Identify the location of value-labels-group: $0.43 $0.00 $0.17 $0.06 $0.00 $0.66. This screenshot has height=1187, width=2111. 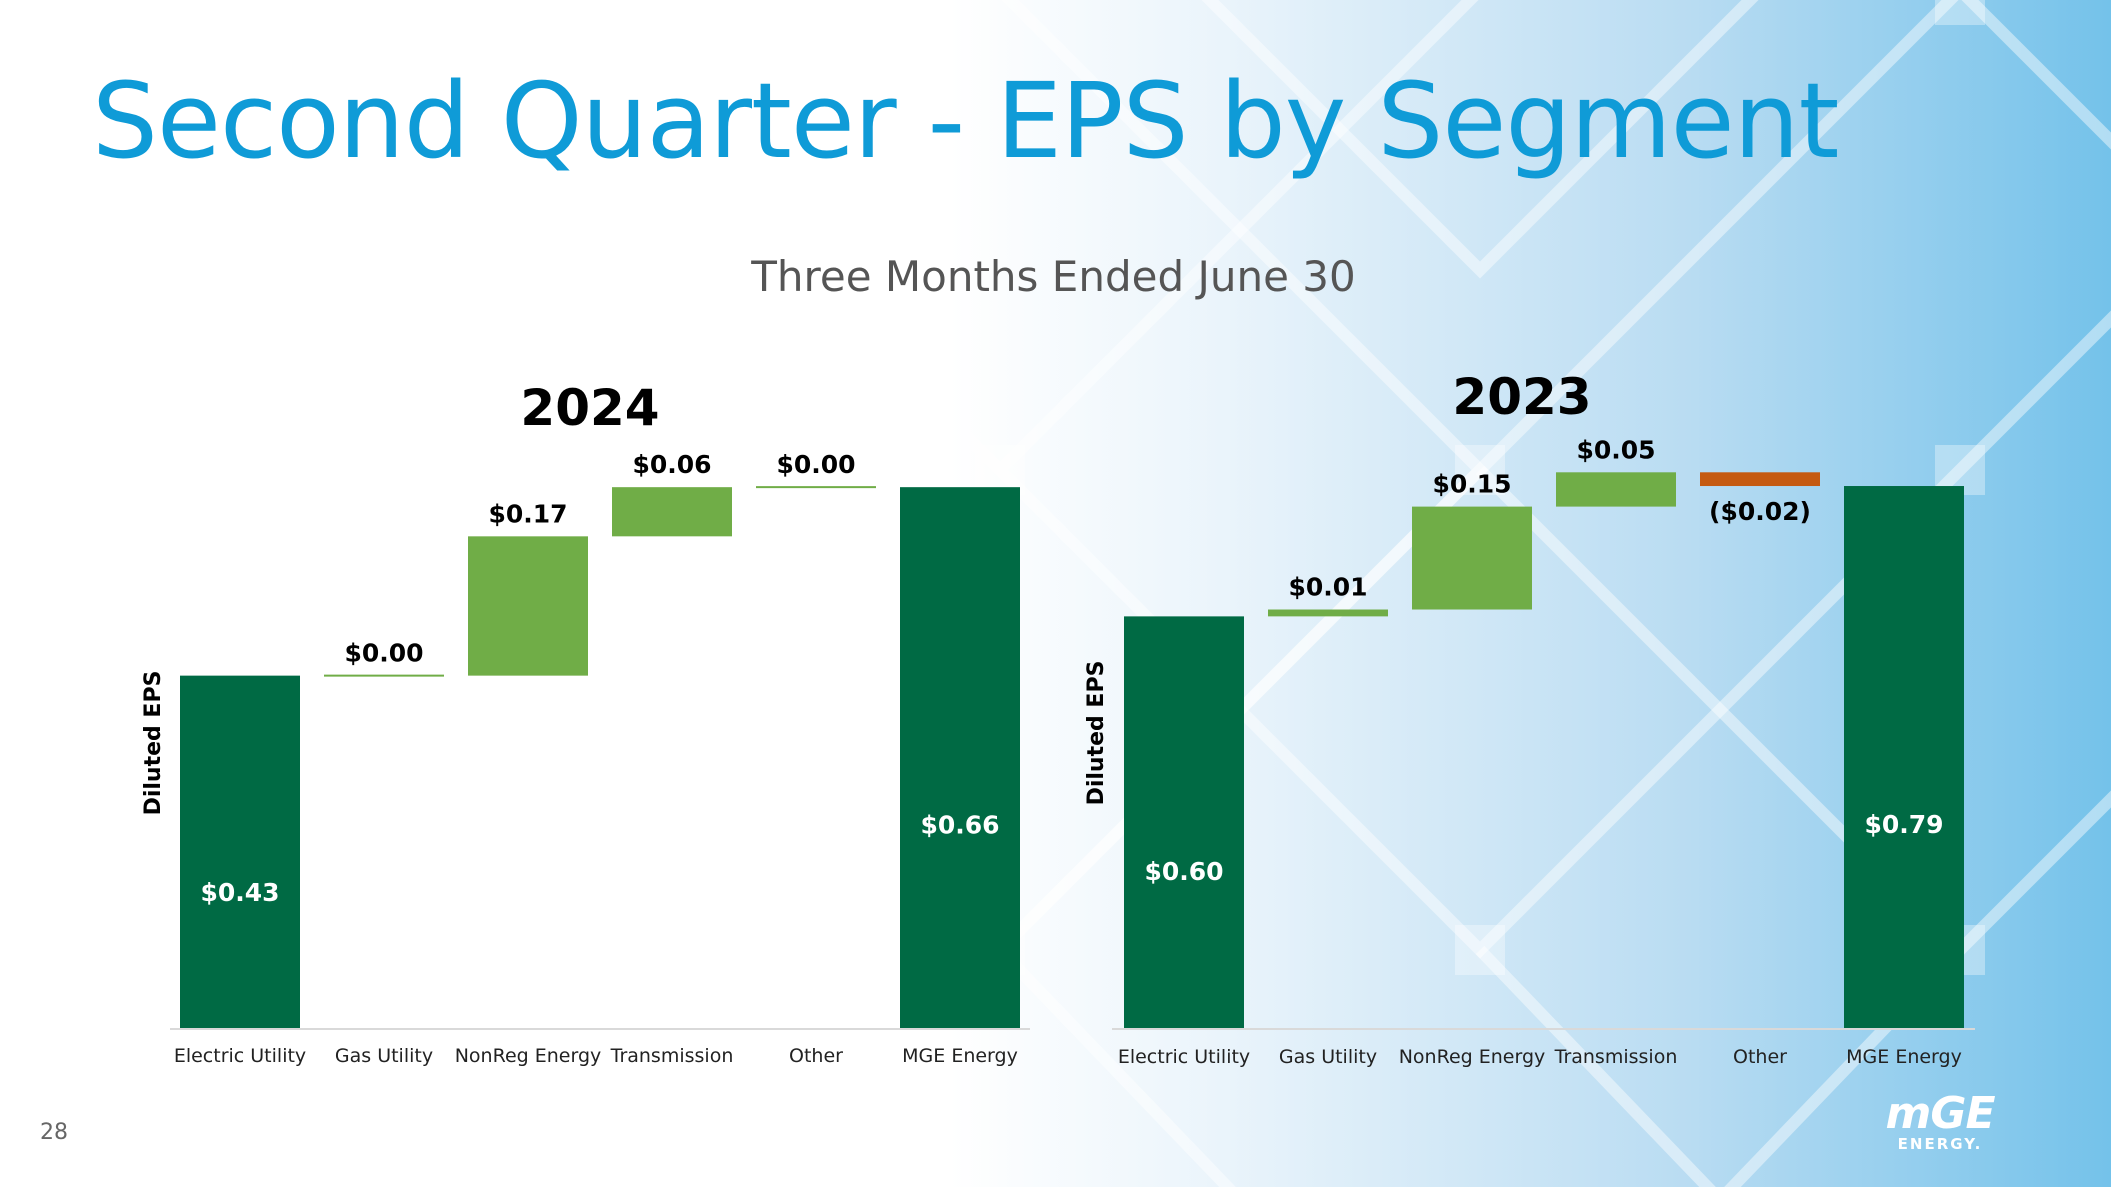
(599, 678).